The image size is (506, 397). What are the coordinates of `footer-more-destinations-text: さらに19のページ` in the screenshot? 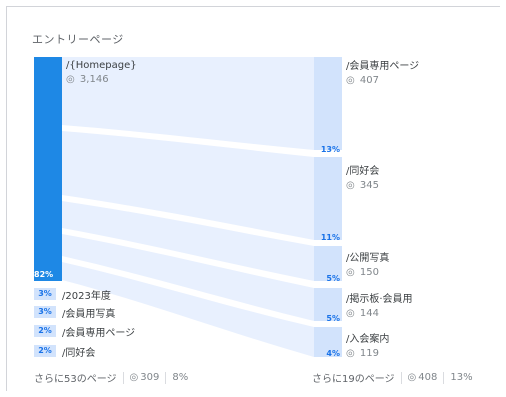 It's located at (353, 379).